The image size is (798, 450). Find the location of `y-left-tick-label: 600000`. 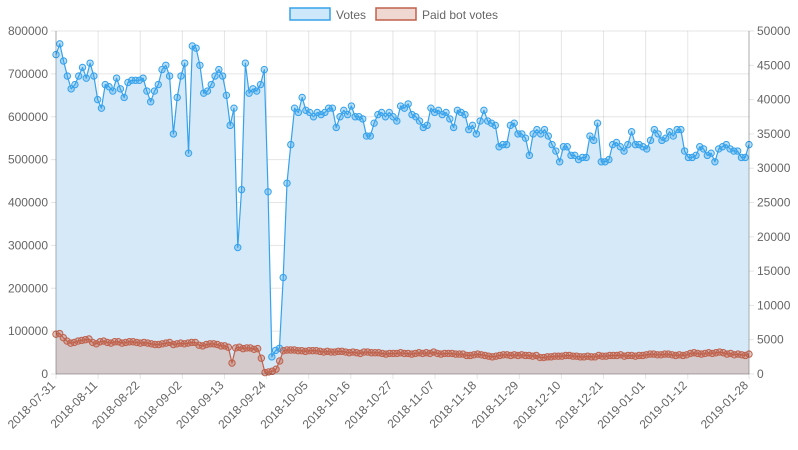

y-left-tick-label: 600000 is located at coordinates (28, 117).